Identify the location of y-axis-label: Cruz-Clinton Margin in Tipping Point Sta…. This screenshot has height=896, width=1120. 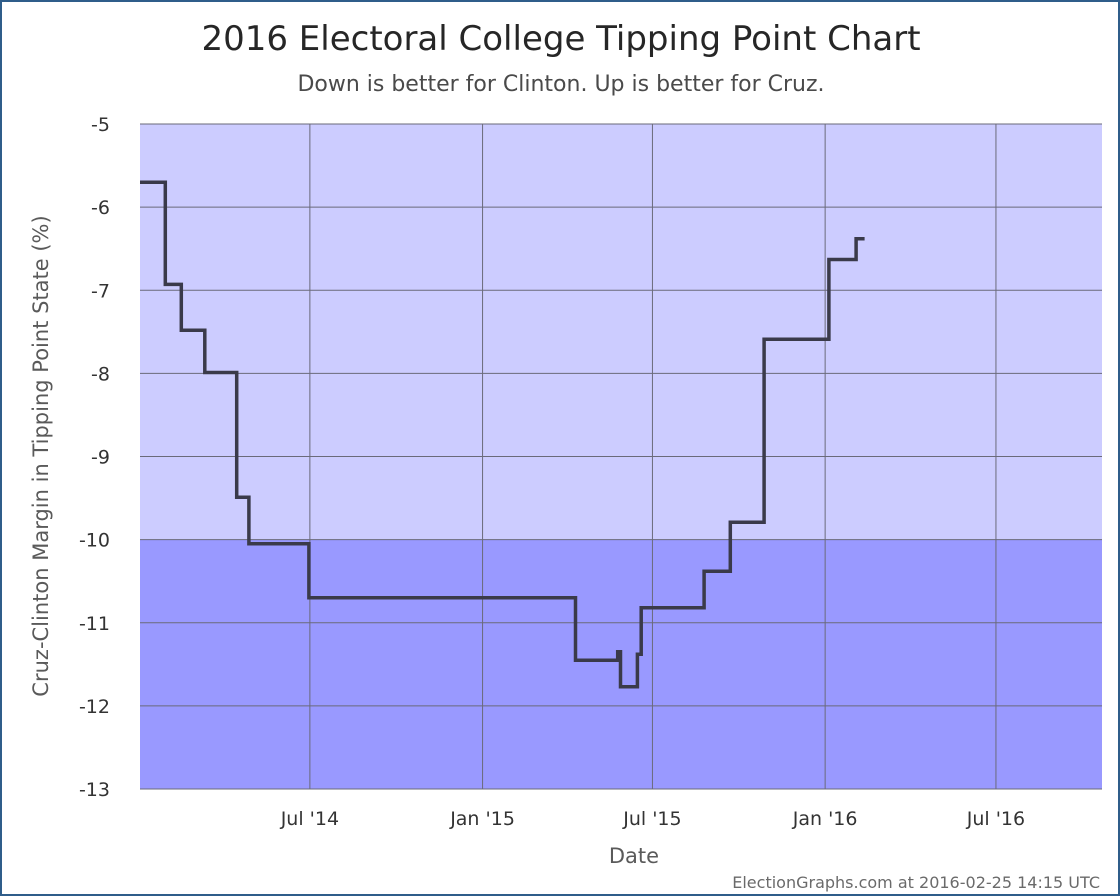
(41, 455).